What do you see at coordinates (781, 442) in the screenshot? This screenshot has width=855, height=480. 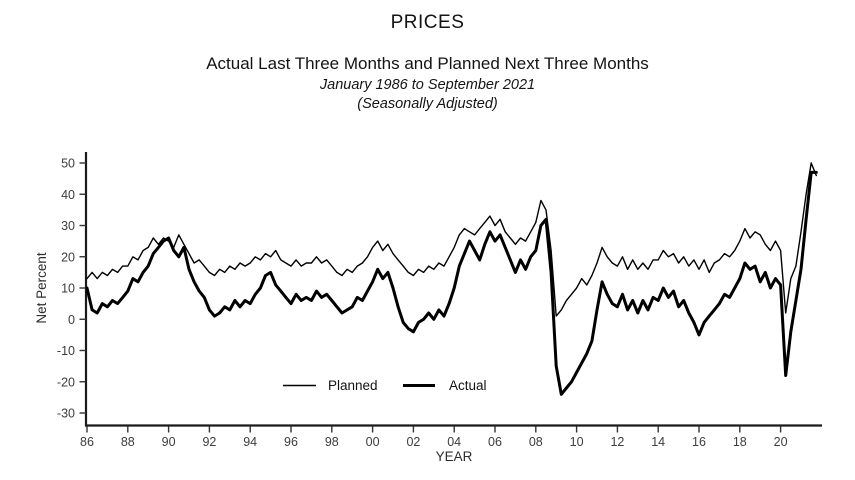 I see `x-tick-label: 20` at bounding box center [781, 442].